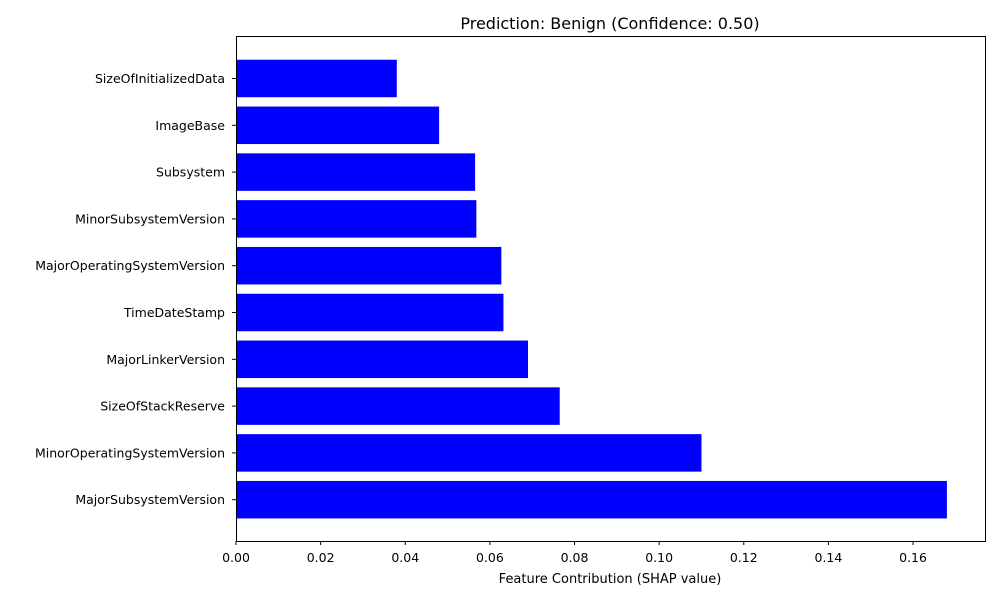 The image size is (1000, 600). Describe the element at coordinates (174, 312) in the screenshot. I see `y-tick-label: TimeDateStamp` at that location.